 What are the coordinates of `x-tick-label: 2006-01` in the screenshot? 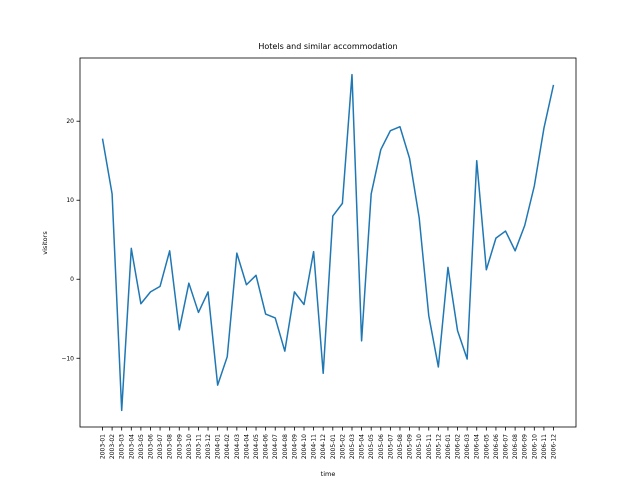 It's located at (448, 446).